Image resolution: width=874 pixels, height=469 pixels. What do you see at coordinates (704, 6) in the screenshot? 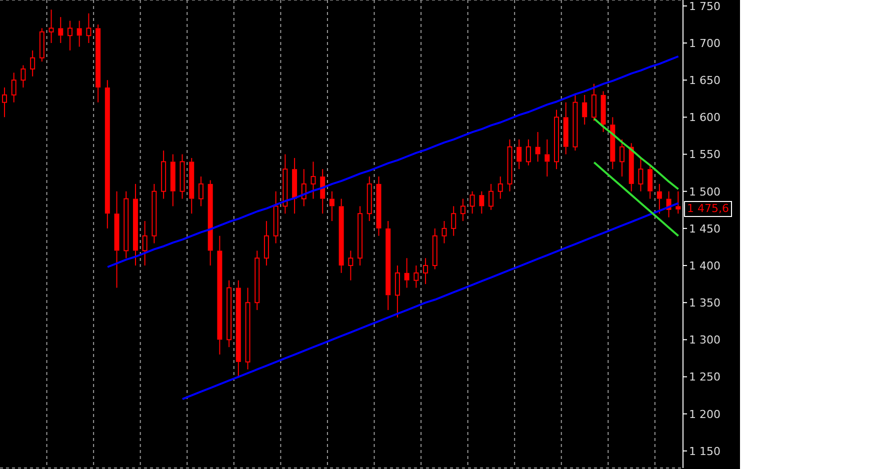
I see `y-tick-label: 1 750` at bounding box center [704, 6].